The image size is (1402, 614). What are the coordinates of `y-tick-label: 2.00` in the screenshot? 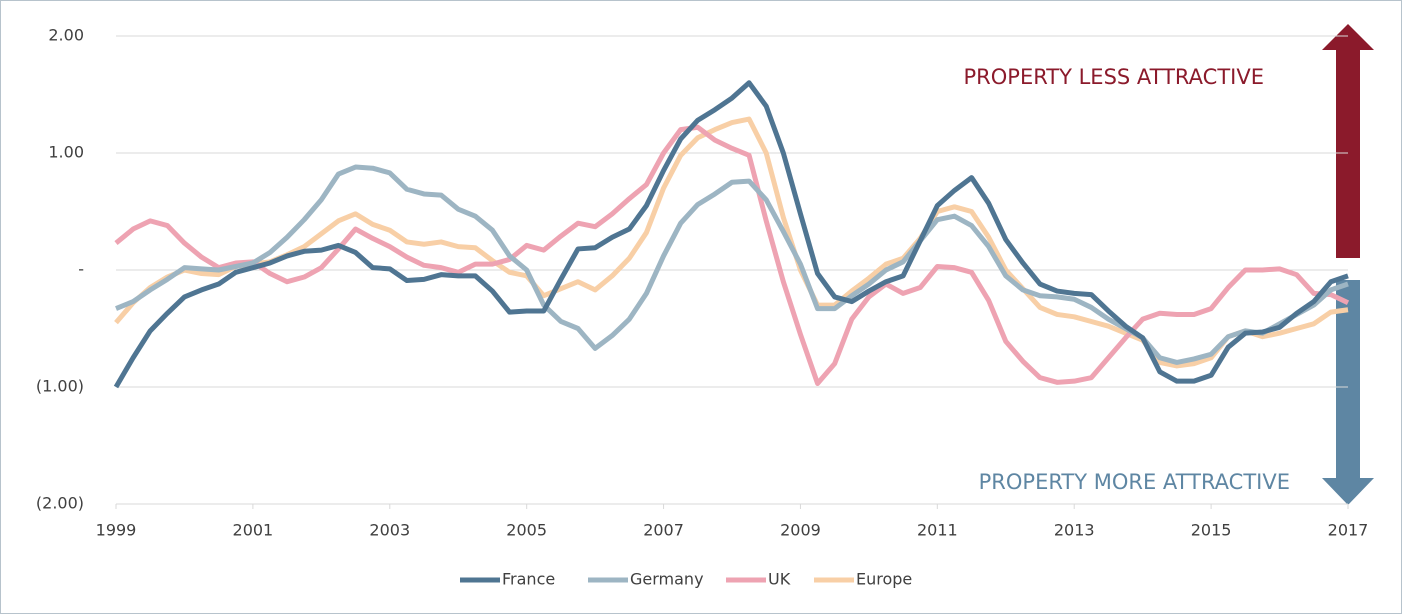 It's located at (66, 35).